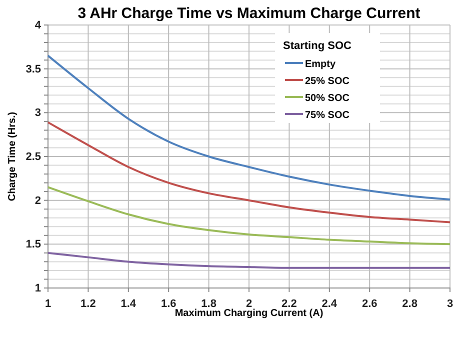 The height and width of the screenshot is (338, 472). What do you see at coordinates (317, 46) in the screenshot?
I see `legend-title: Starting SOC` at bounding box center [317, 46].